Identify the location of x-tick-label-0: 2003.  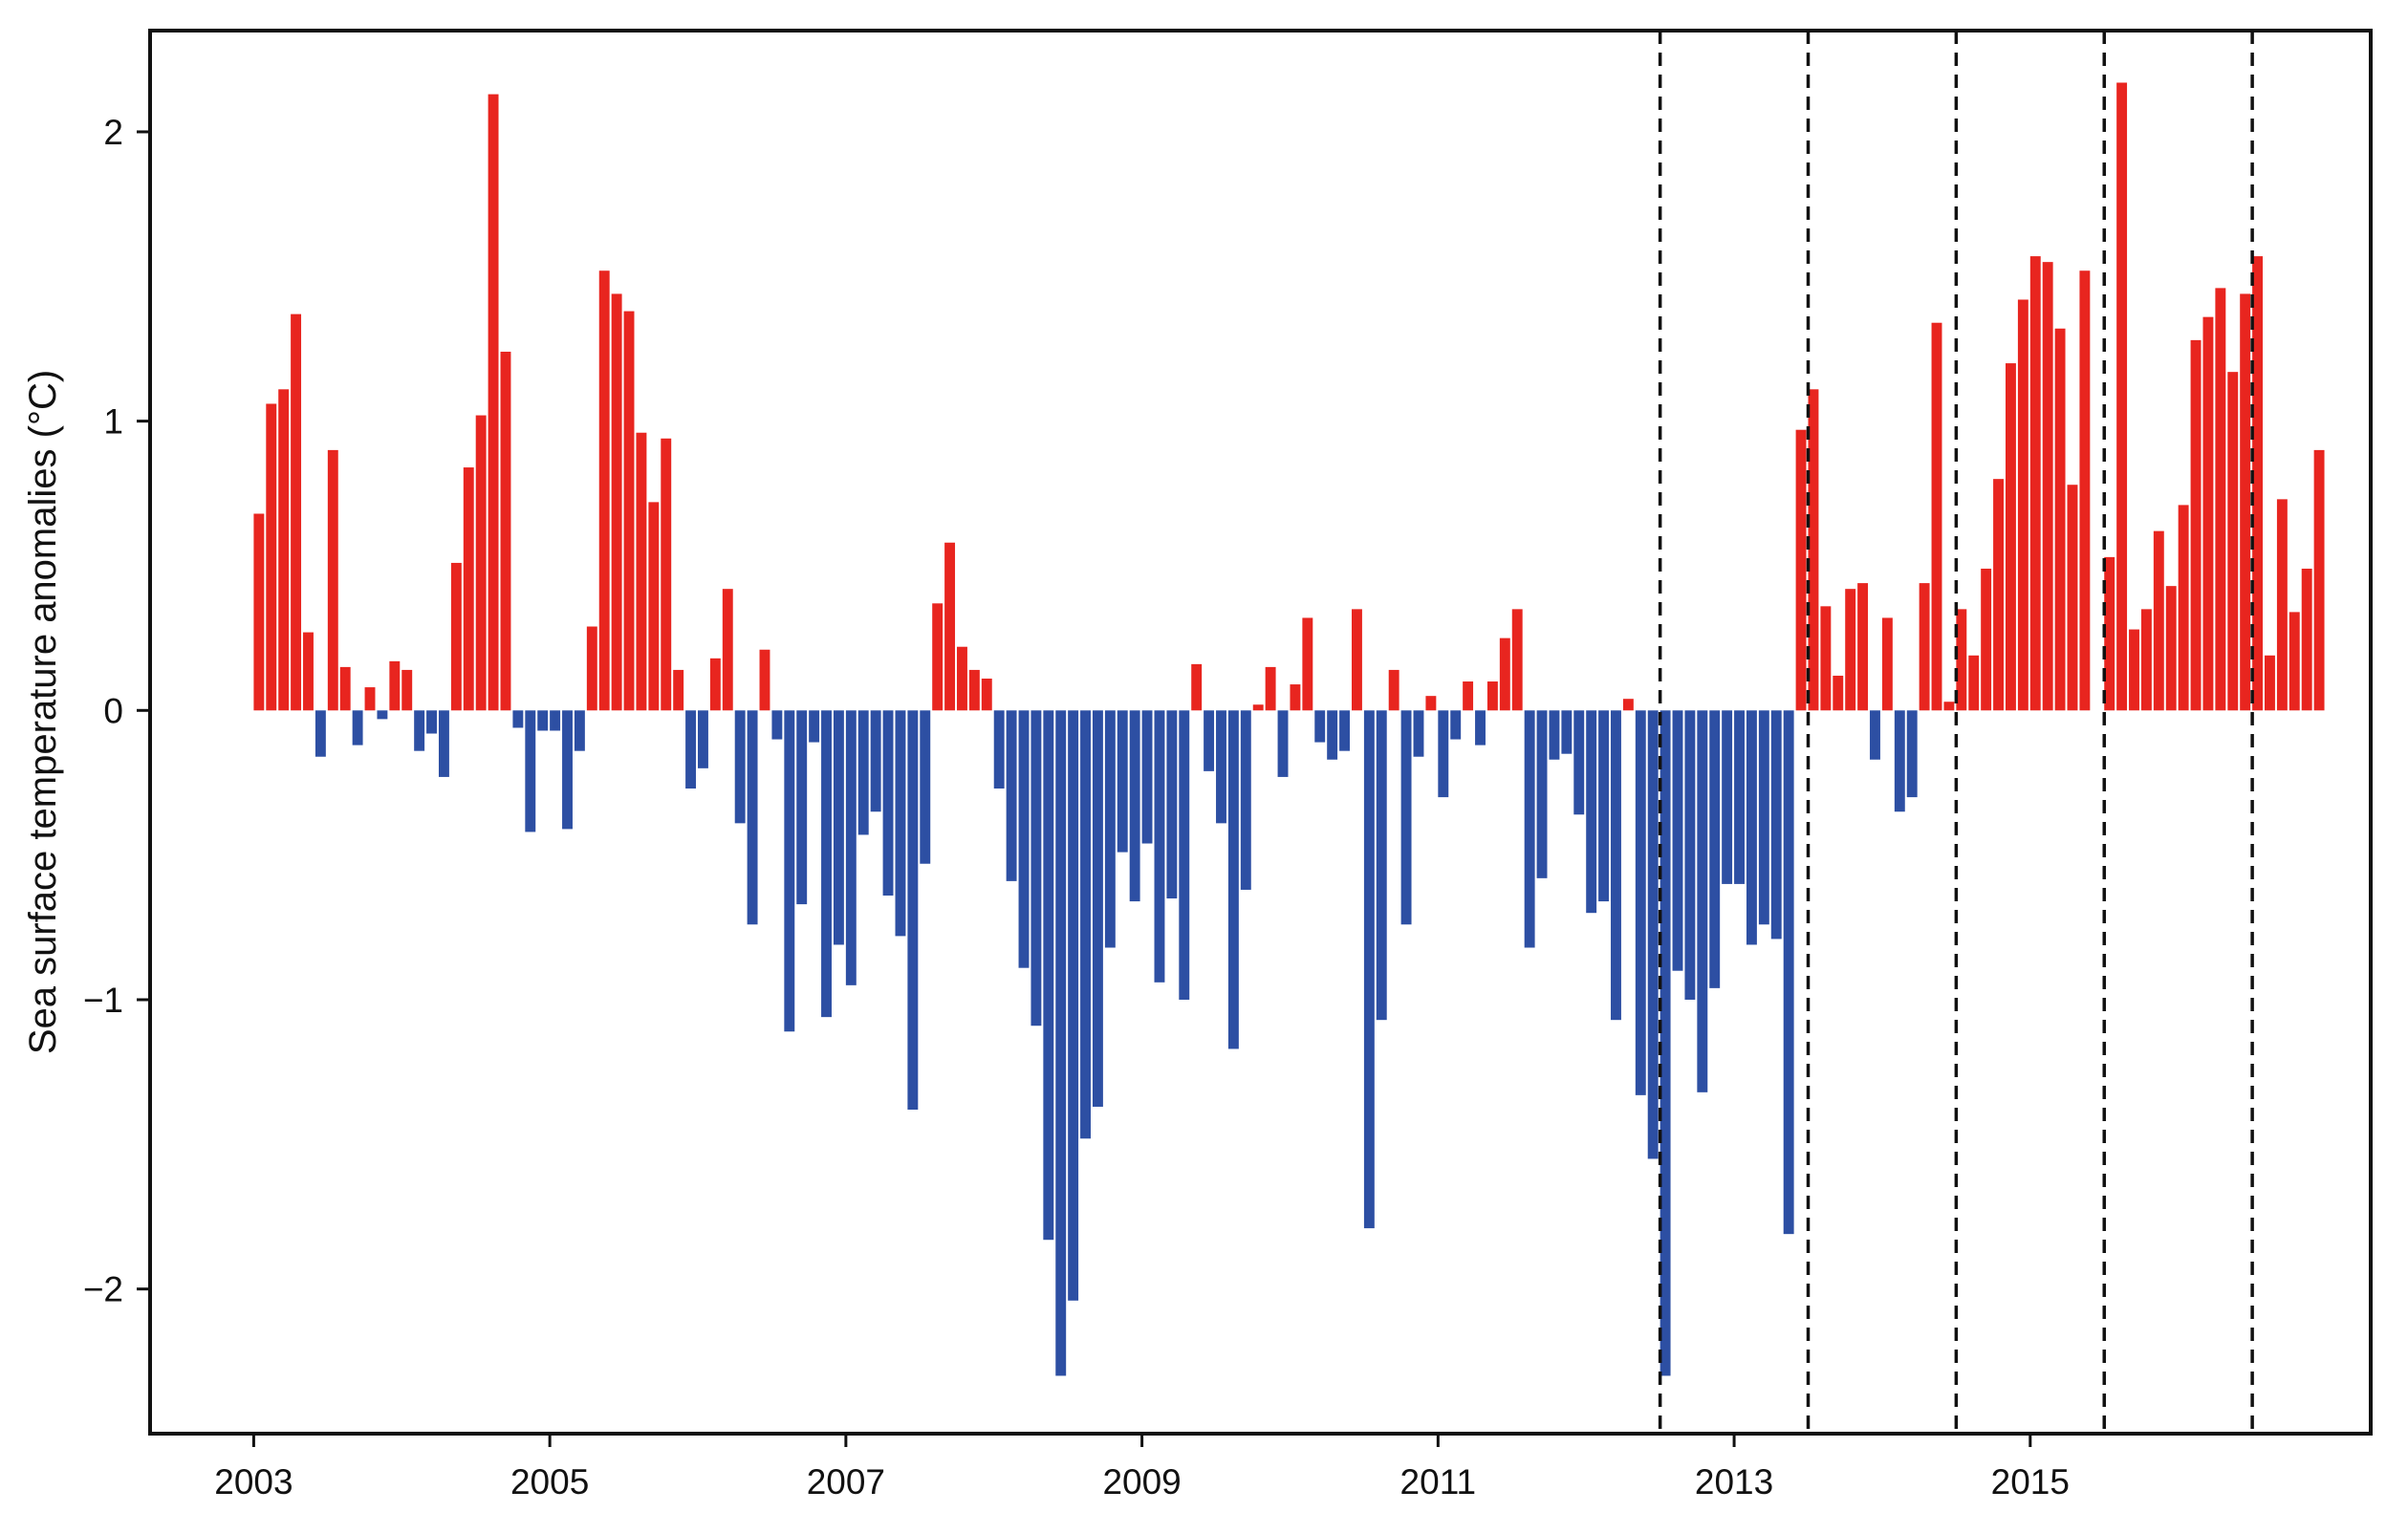
(253, 1482).